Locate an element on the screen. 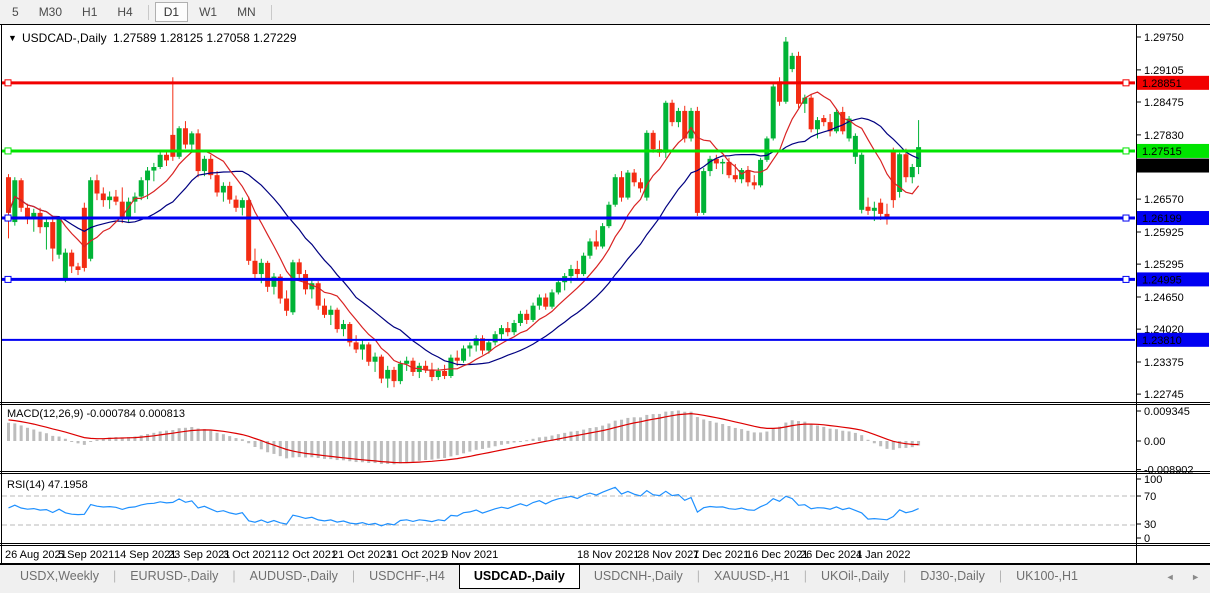 The height and width of the screenshot is (593, 1210). date-label: 9 Nov 2021 is located at coordinates (470, 555).